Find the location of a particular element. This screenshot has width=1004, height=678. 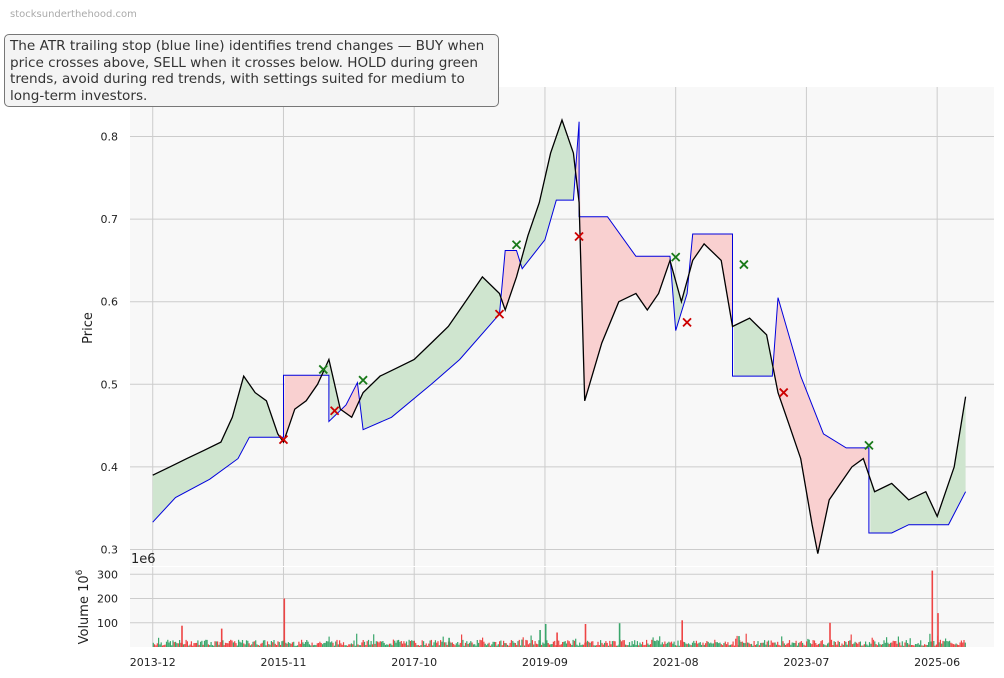

bullish-trend-fill is located at coordinates (753, 347).